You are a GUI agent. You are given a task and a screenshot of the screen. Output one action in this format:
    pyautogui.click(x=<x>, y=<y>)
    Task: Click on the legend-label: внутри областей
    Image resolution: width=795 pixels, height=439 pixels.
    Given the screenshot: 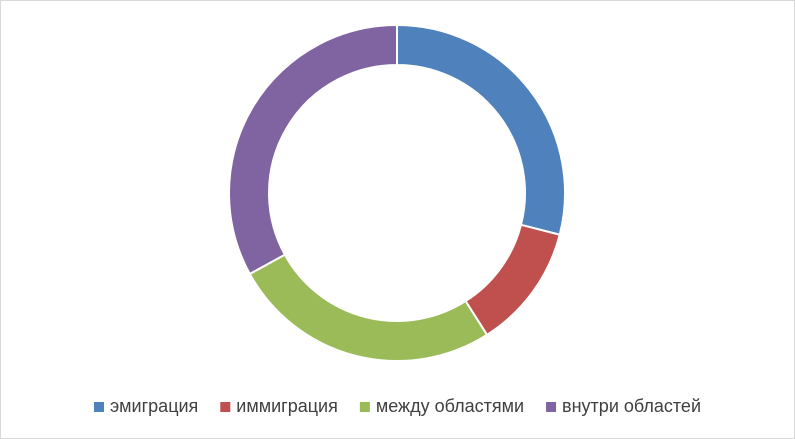 What is the action you would take?
    pyautogui.click(x=631, y=406)
    